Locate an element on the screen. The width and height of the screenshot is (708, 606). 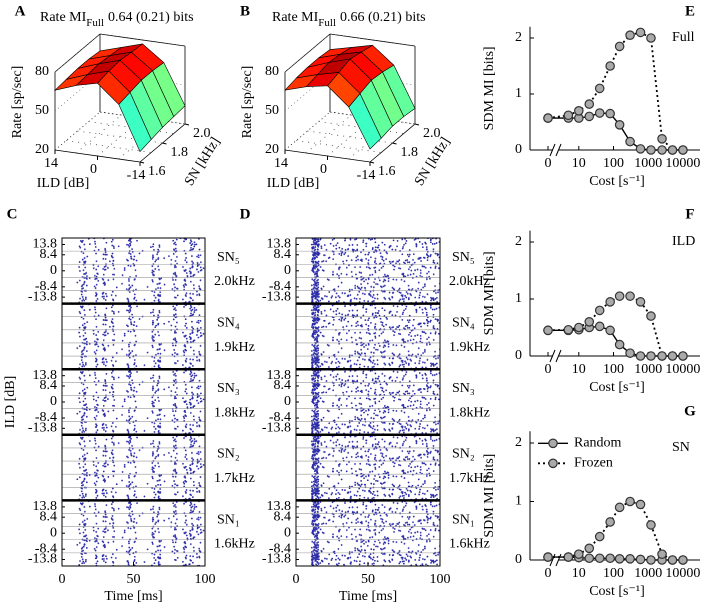
panel-label: E is located at coordinates (690, 11).